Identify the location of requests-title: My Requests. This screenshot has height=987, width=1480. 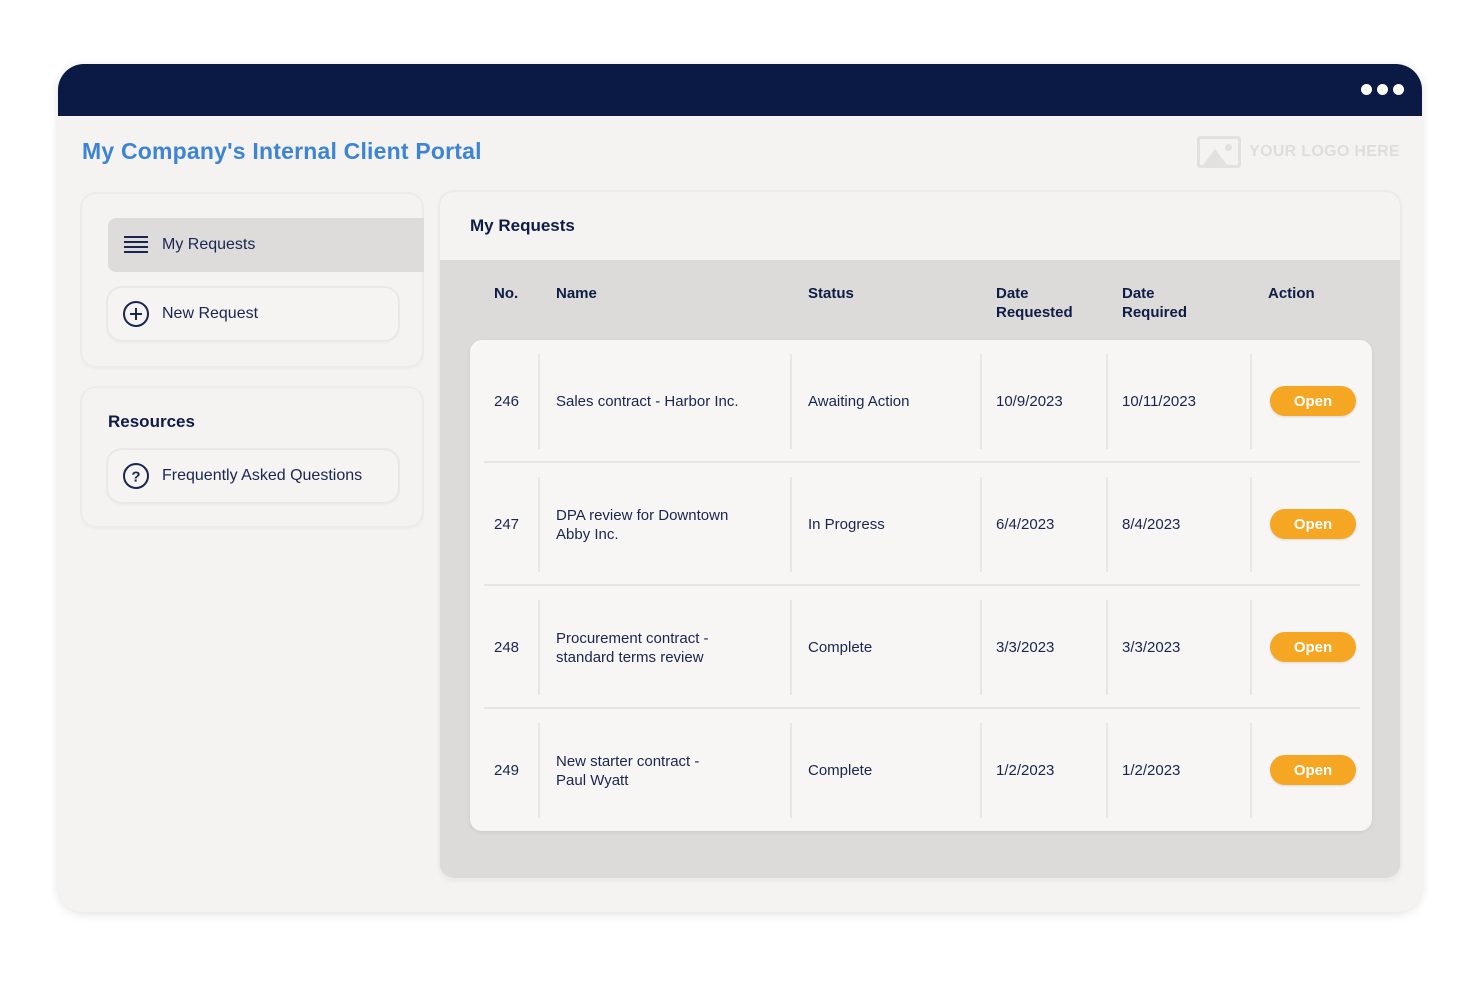
(522, 225).